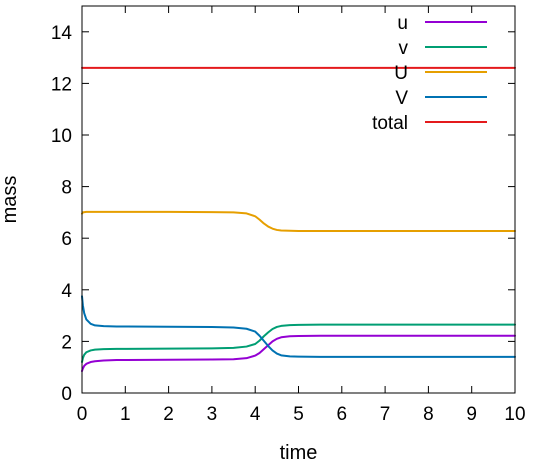 This screenshot has width=533, height=464. What do you see at coordinates (10, 200) in the screenshot?
I see `y-axis-title: mass` at bounding box center [10, 200].